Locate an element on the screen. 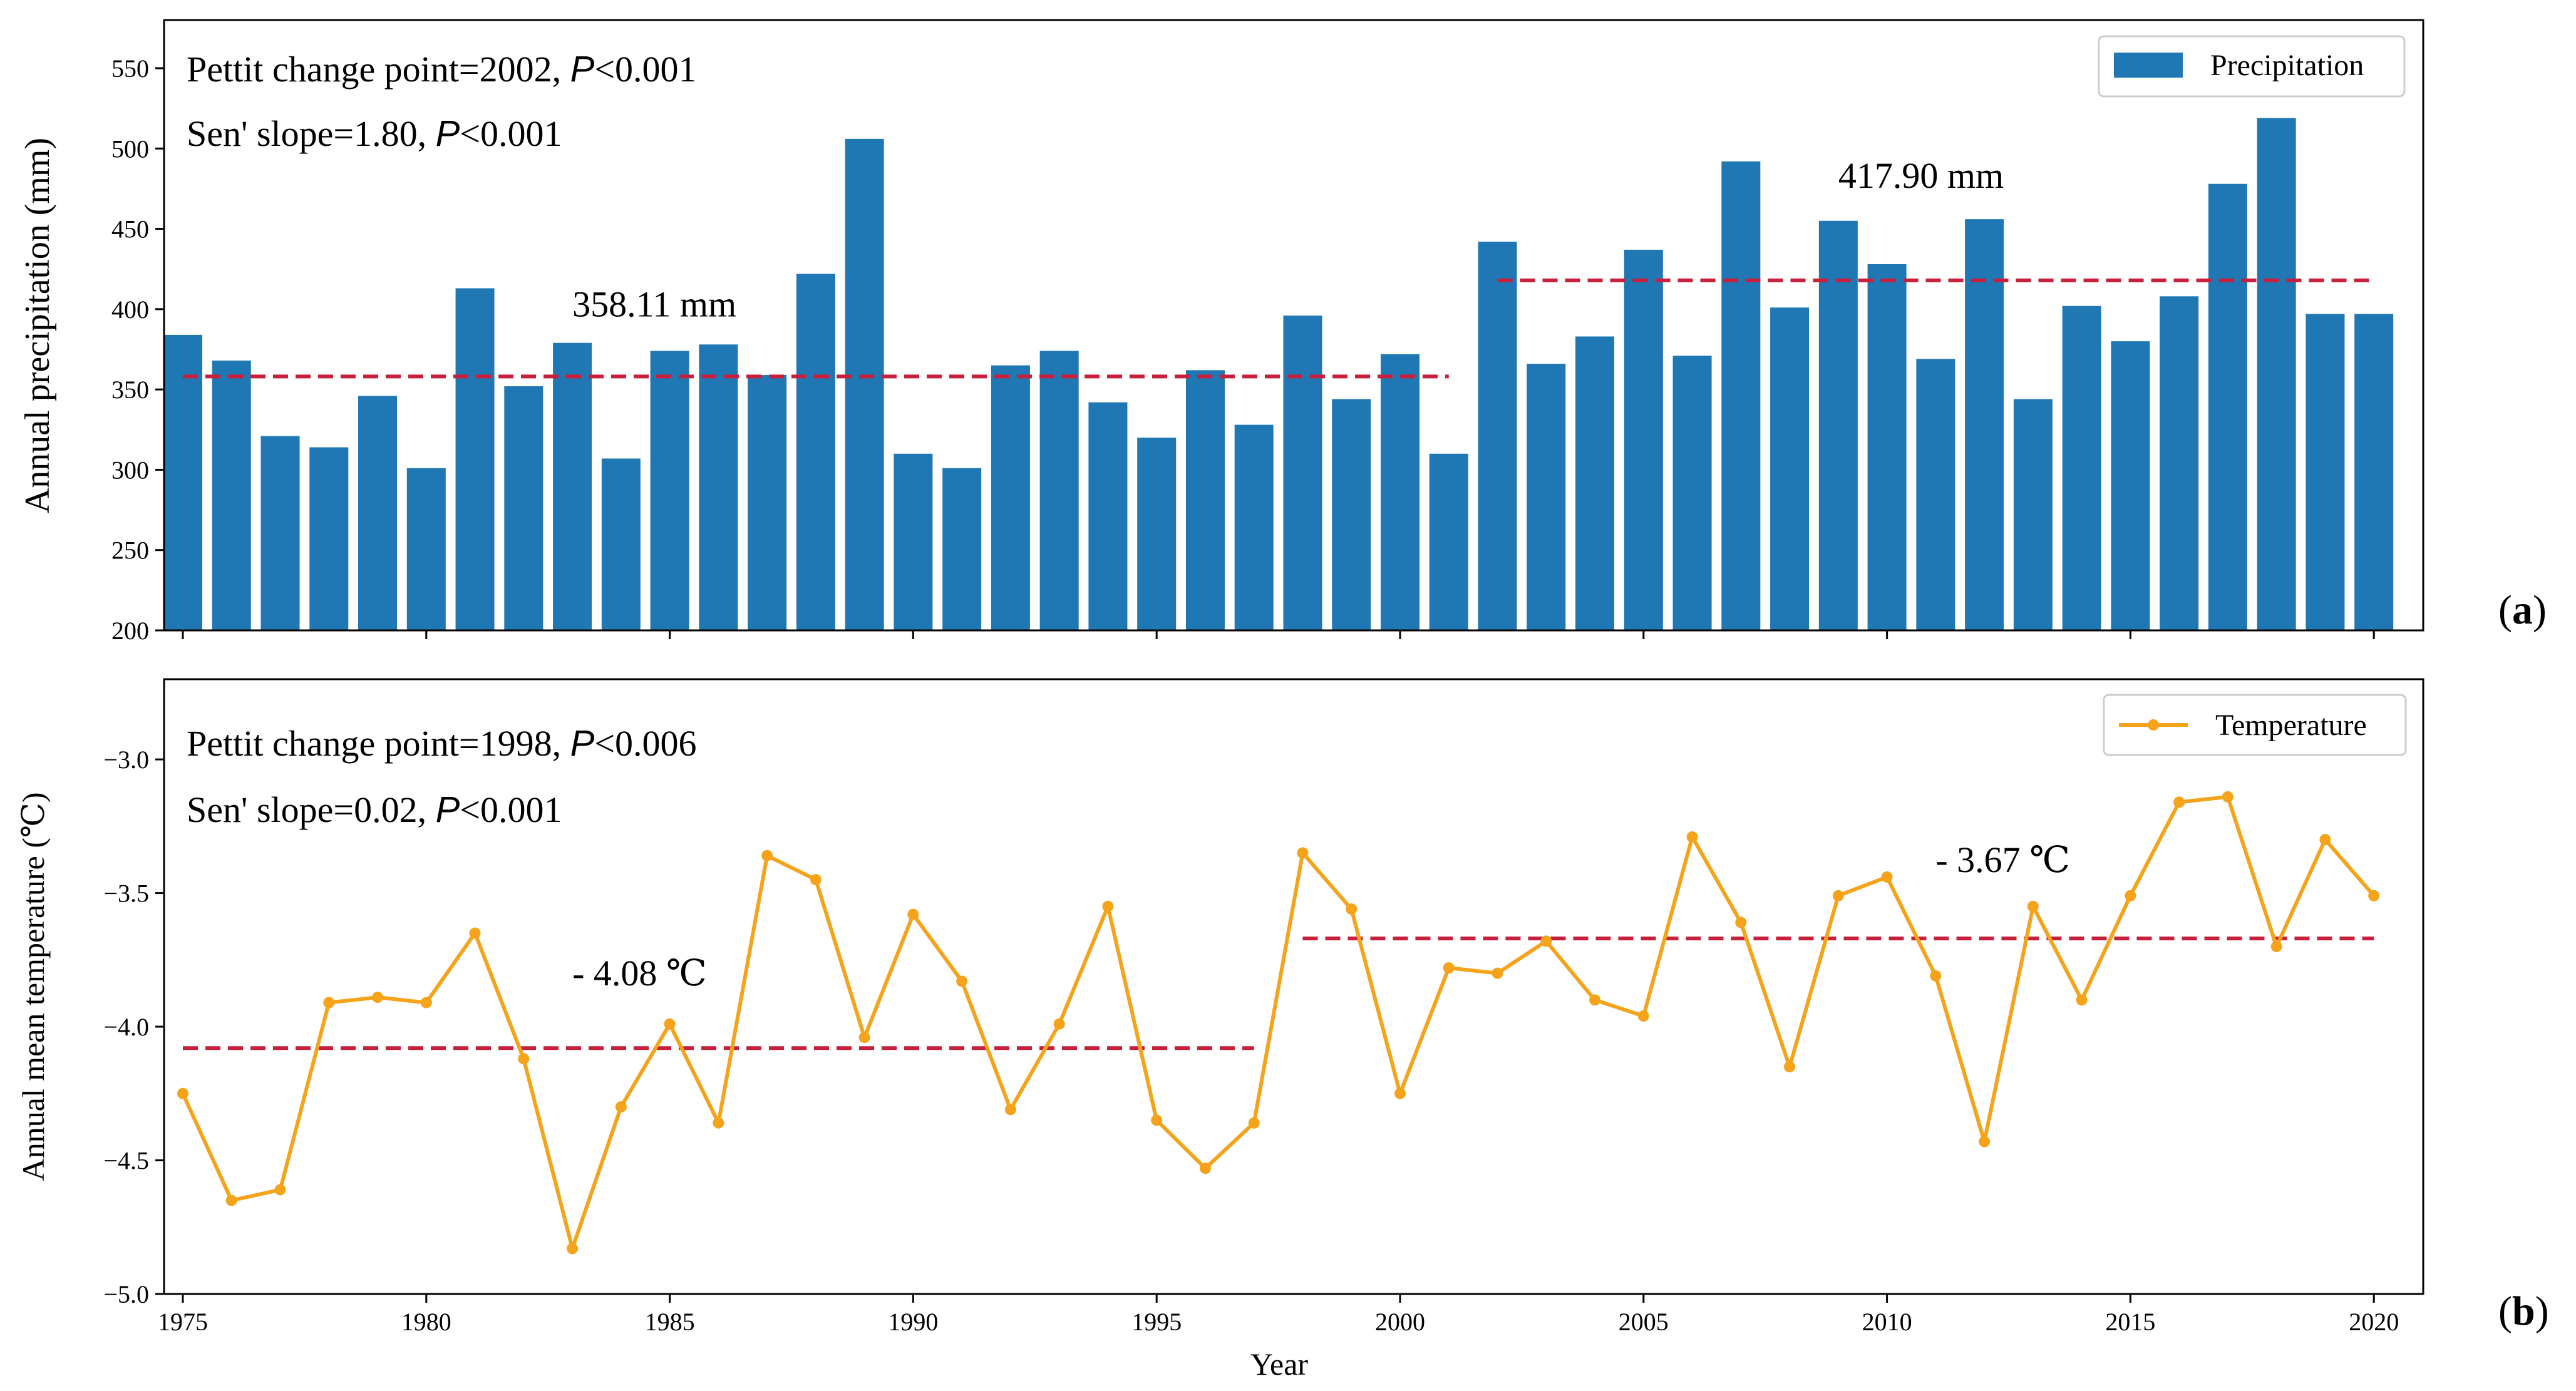 Image resolution: width=2576 pixels, height=1391 pixels. x-tick-label: 2010 is located at coordinates (1887, 1322).